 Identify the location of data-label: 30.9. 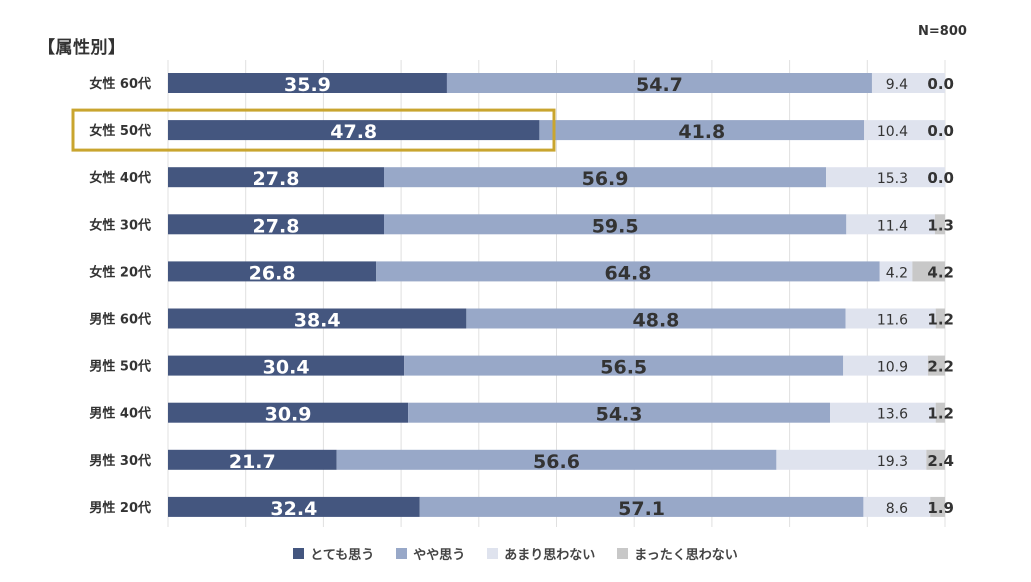
(288, 415).